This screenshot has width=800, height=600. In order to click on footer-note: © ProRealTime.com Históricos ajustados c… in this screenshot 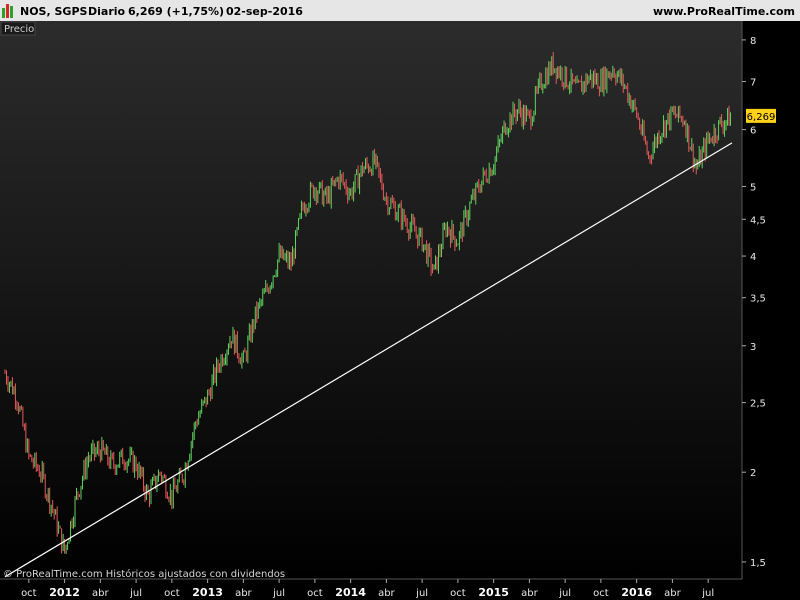, I will do `click(144, 574)`.